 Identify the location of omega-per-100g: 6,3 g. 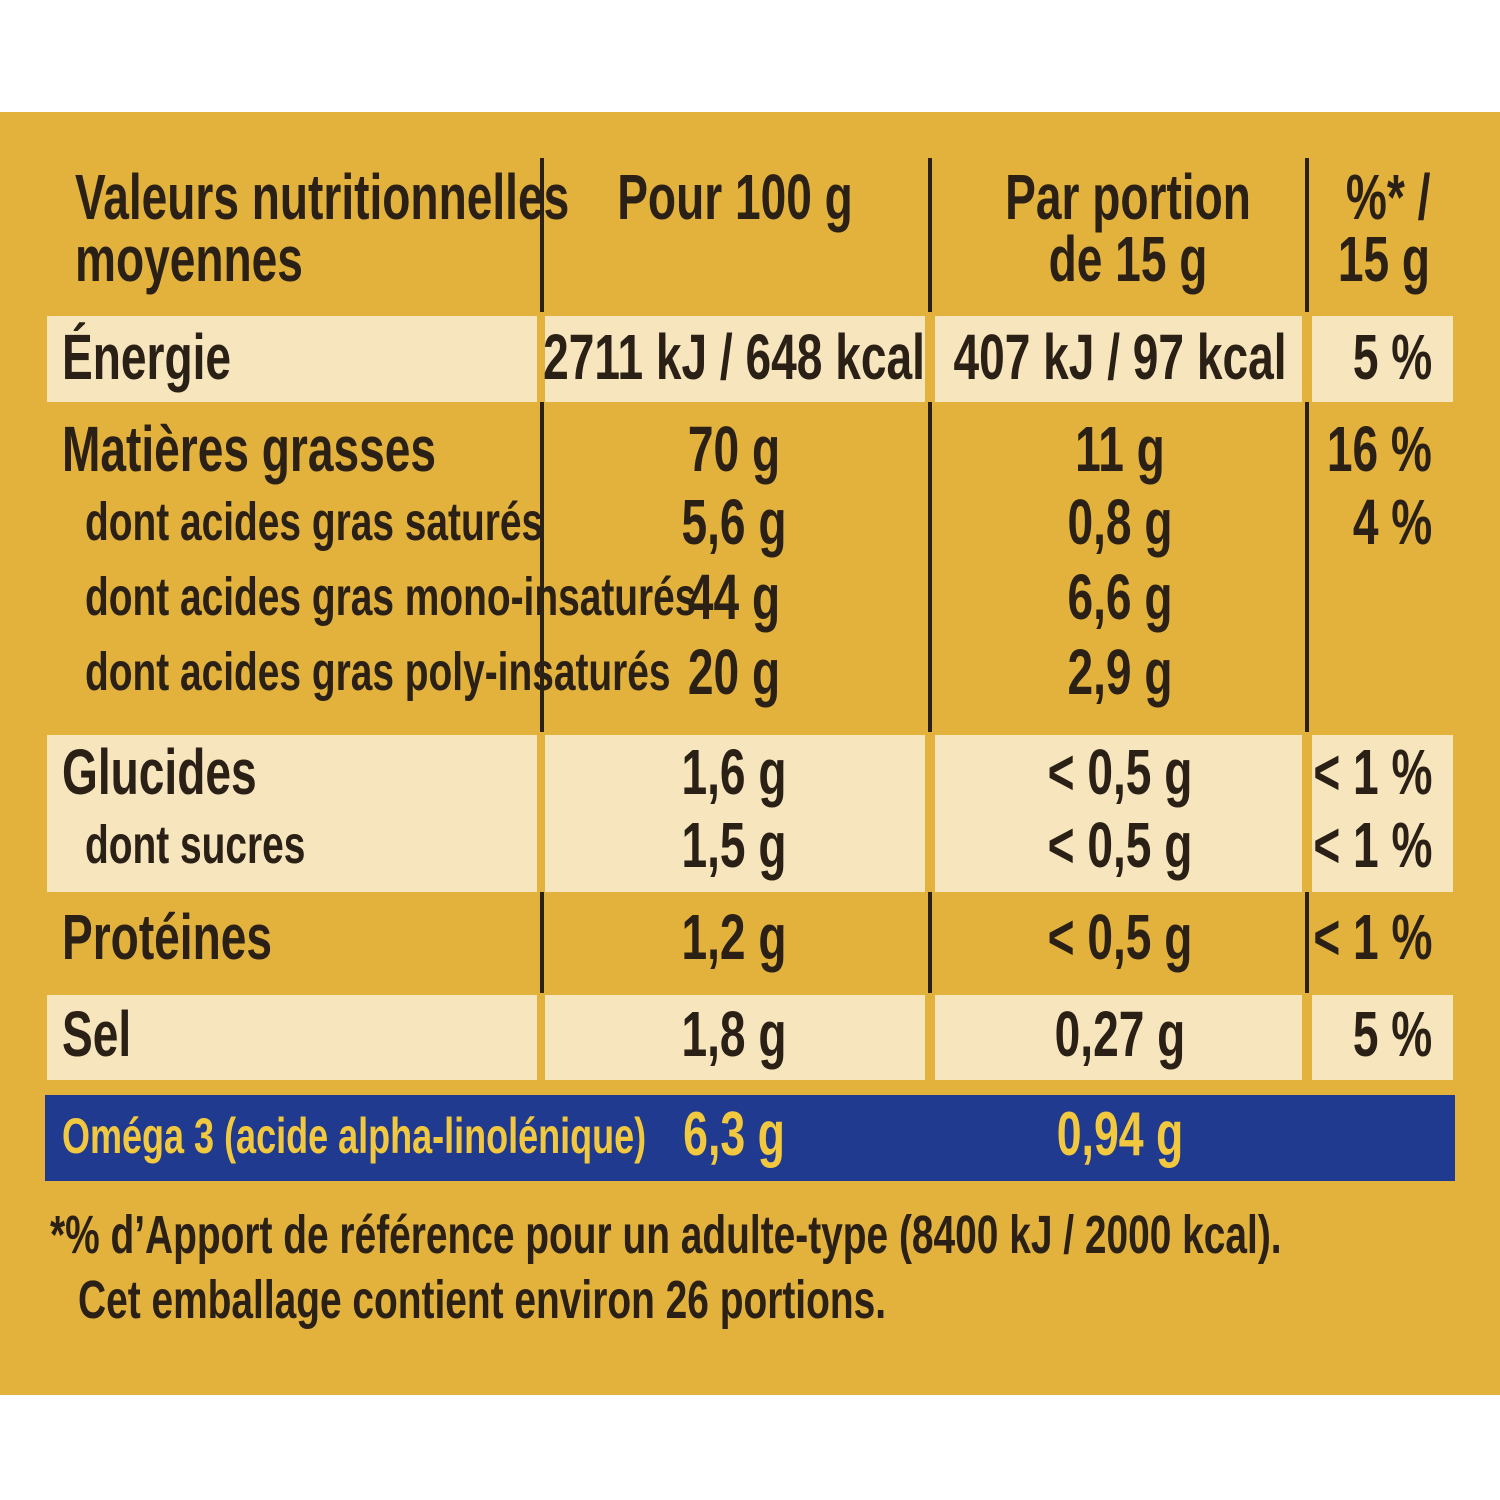
(734, 1134).